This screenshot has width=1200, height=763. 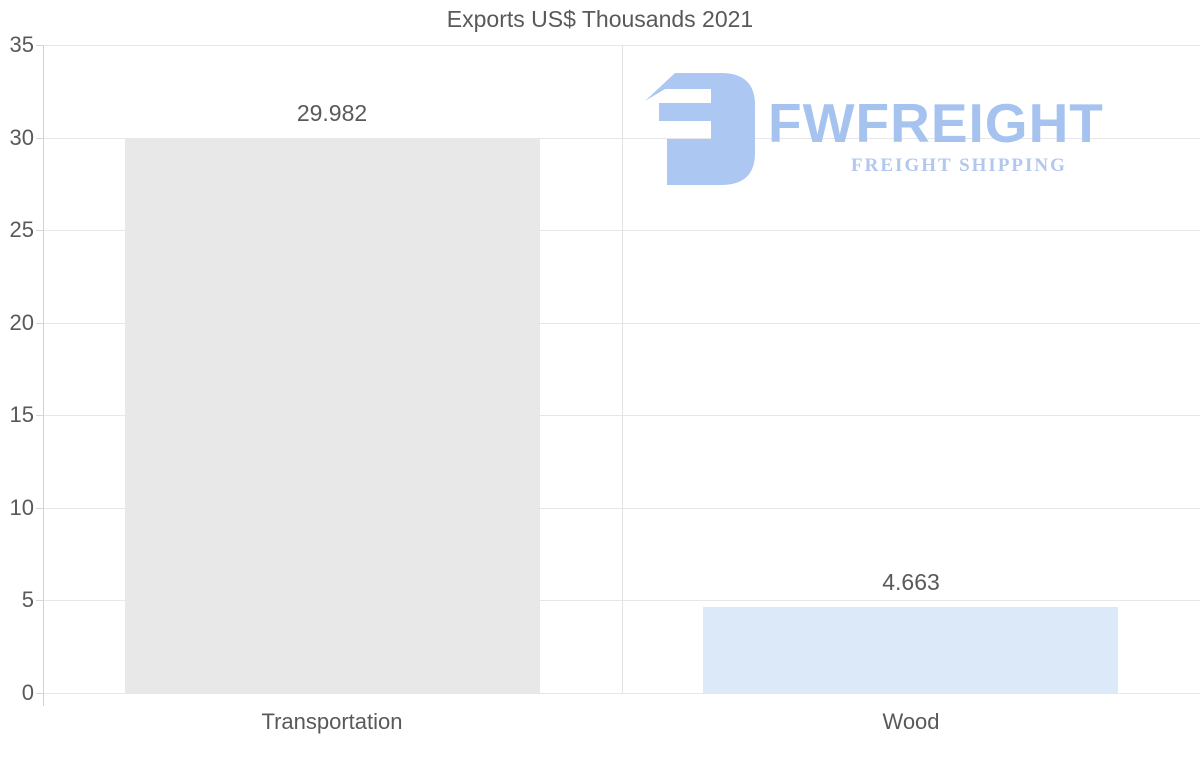 What do you see at coordinates (600, 19) in the screenshot?
I see `chart-title: Exports US$ Thousands 2021` at bounding box center [600, 19].